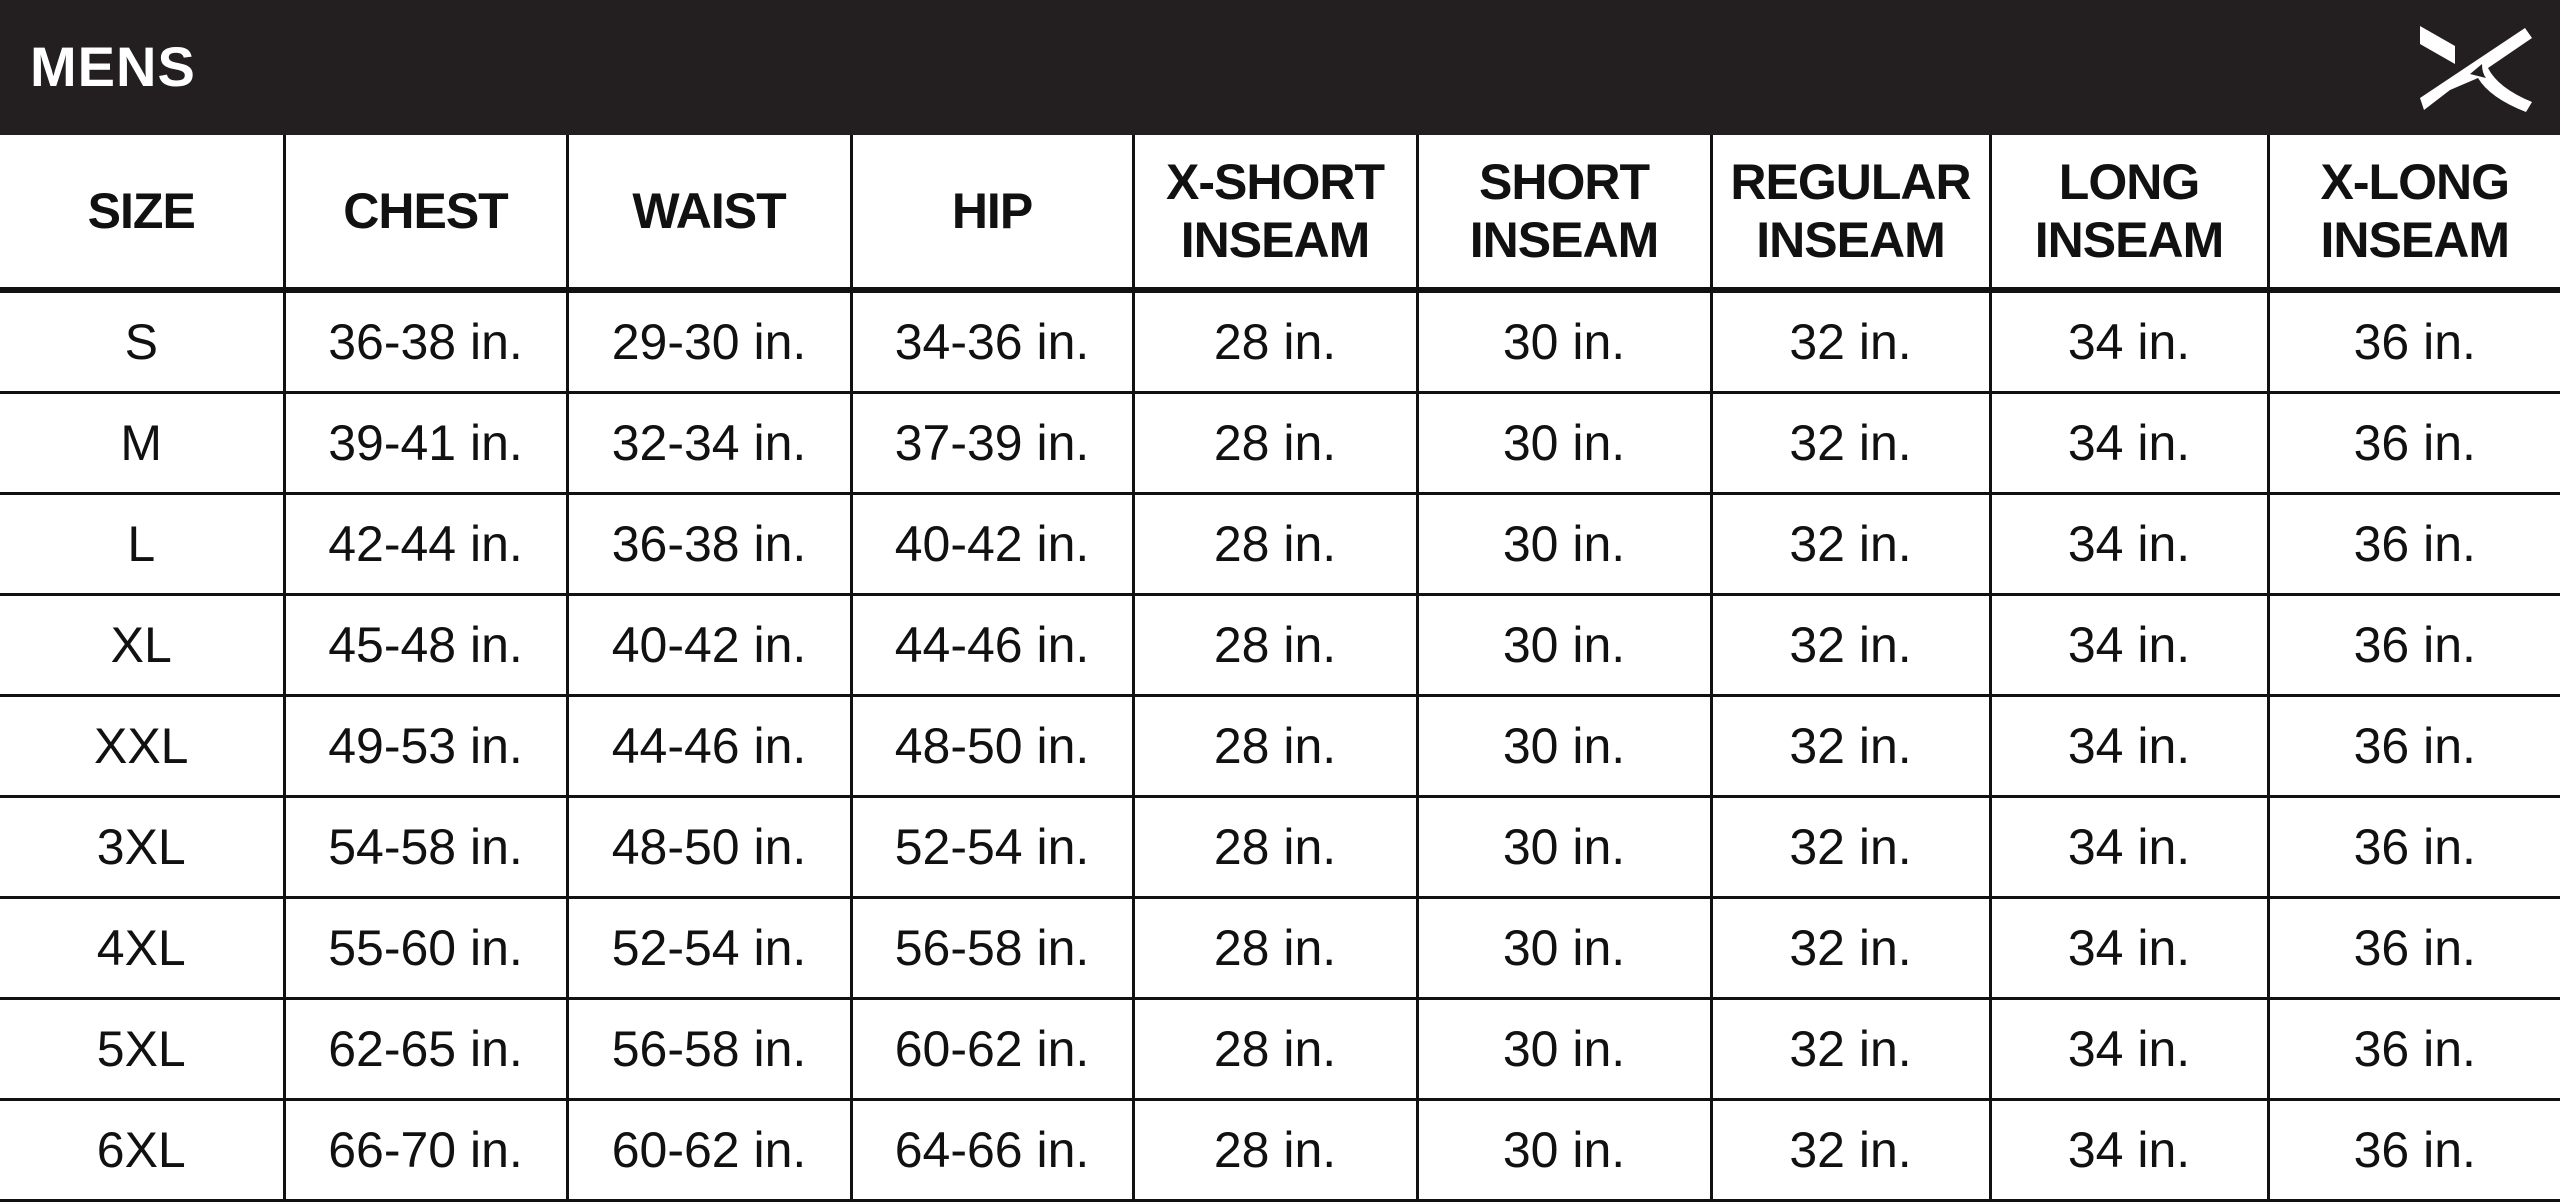 The width and height of the screenshot is (2560, 1202). I want to click on column-header: X-SHORT INSEAM, so click(1275, 214).